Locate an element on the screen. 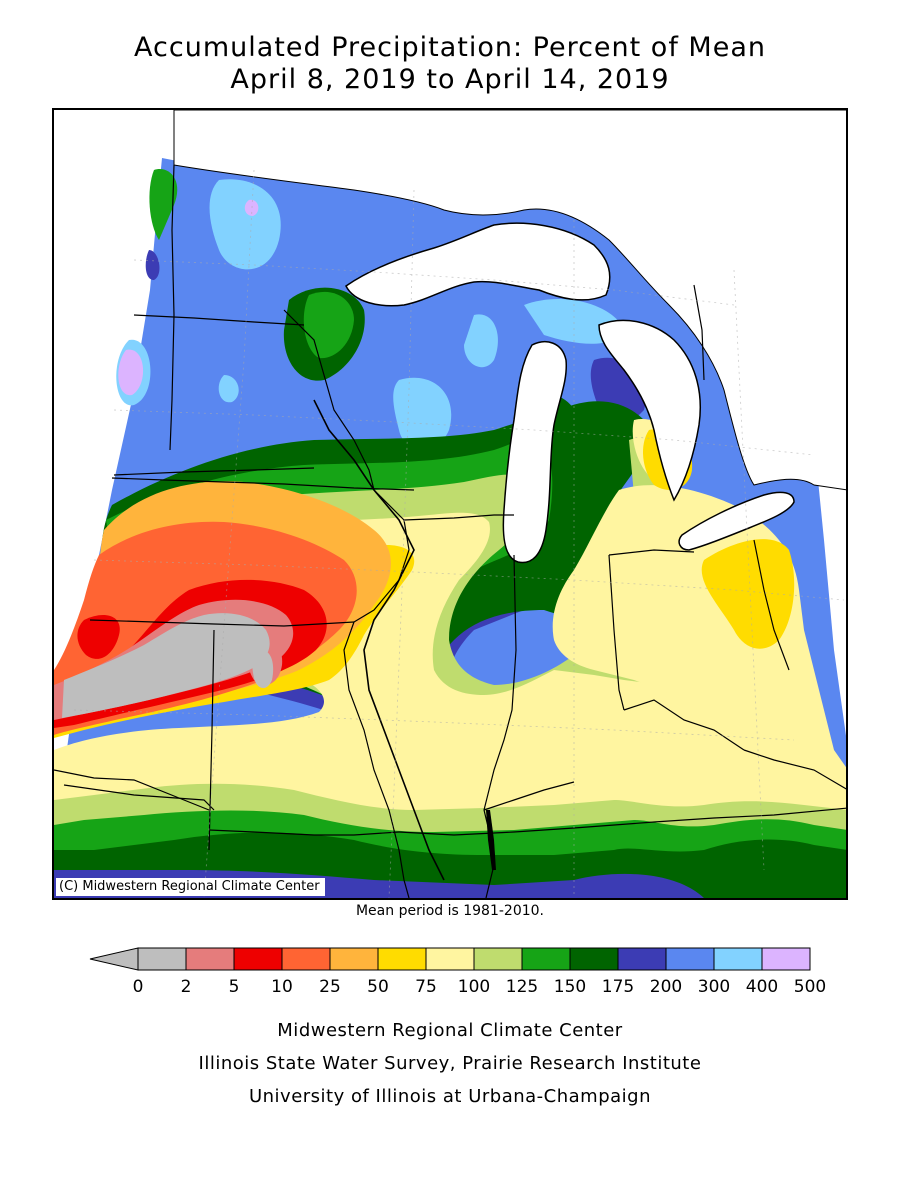 The width and height of the screenshot is (900, 1200). legend-tick-label: 100 is located at coordinates (474, 987).